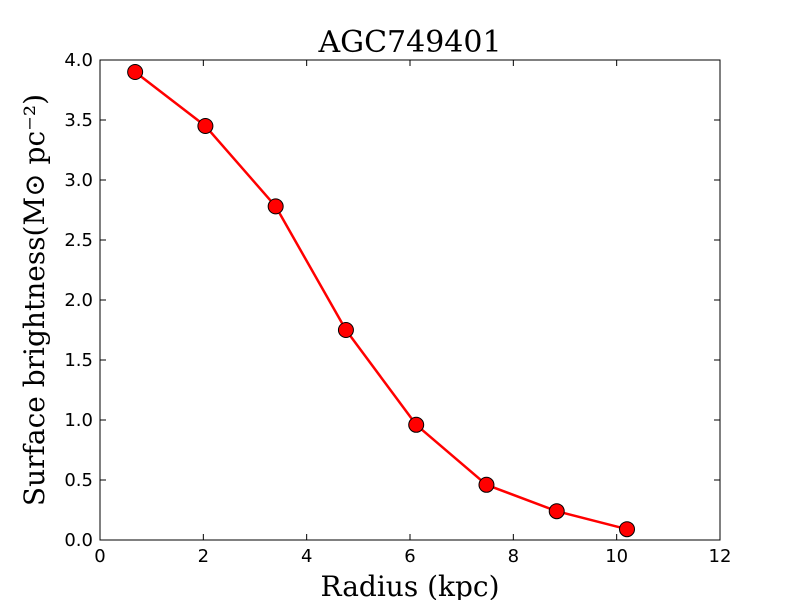 The height and width of the screenshot is (600, 800). Describe the element at coordinates (78, 60) in the screenshot. I see `y-tick-label: 4.0` at that location.